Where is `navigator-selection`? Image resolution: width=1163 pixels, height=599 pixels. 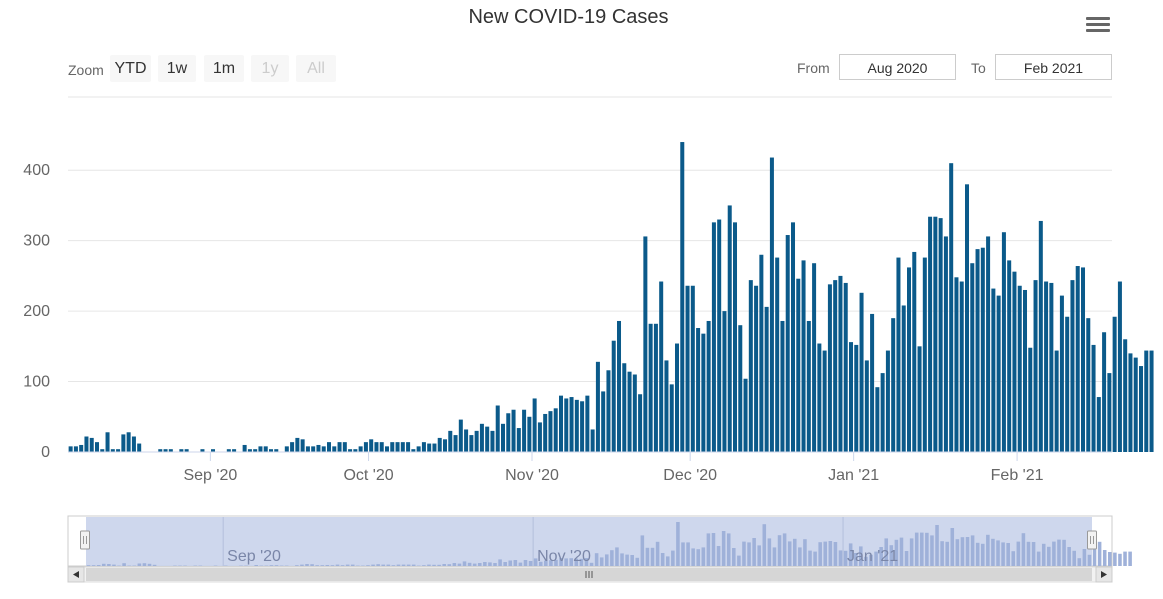 navigator-selection is located at coordinates (589, 541).